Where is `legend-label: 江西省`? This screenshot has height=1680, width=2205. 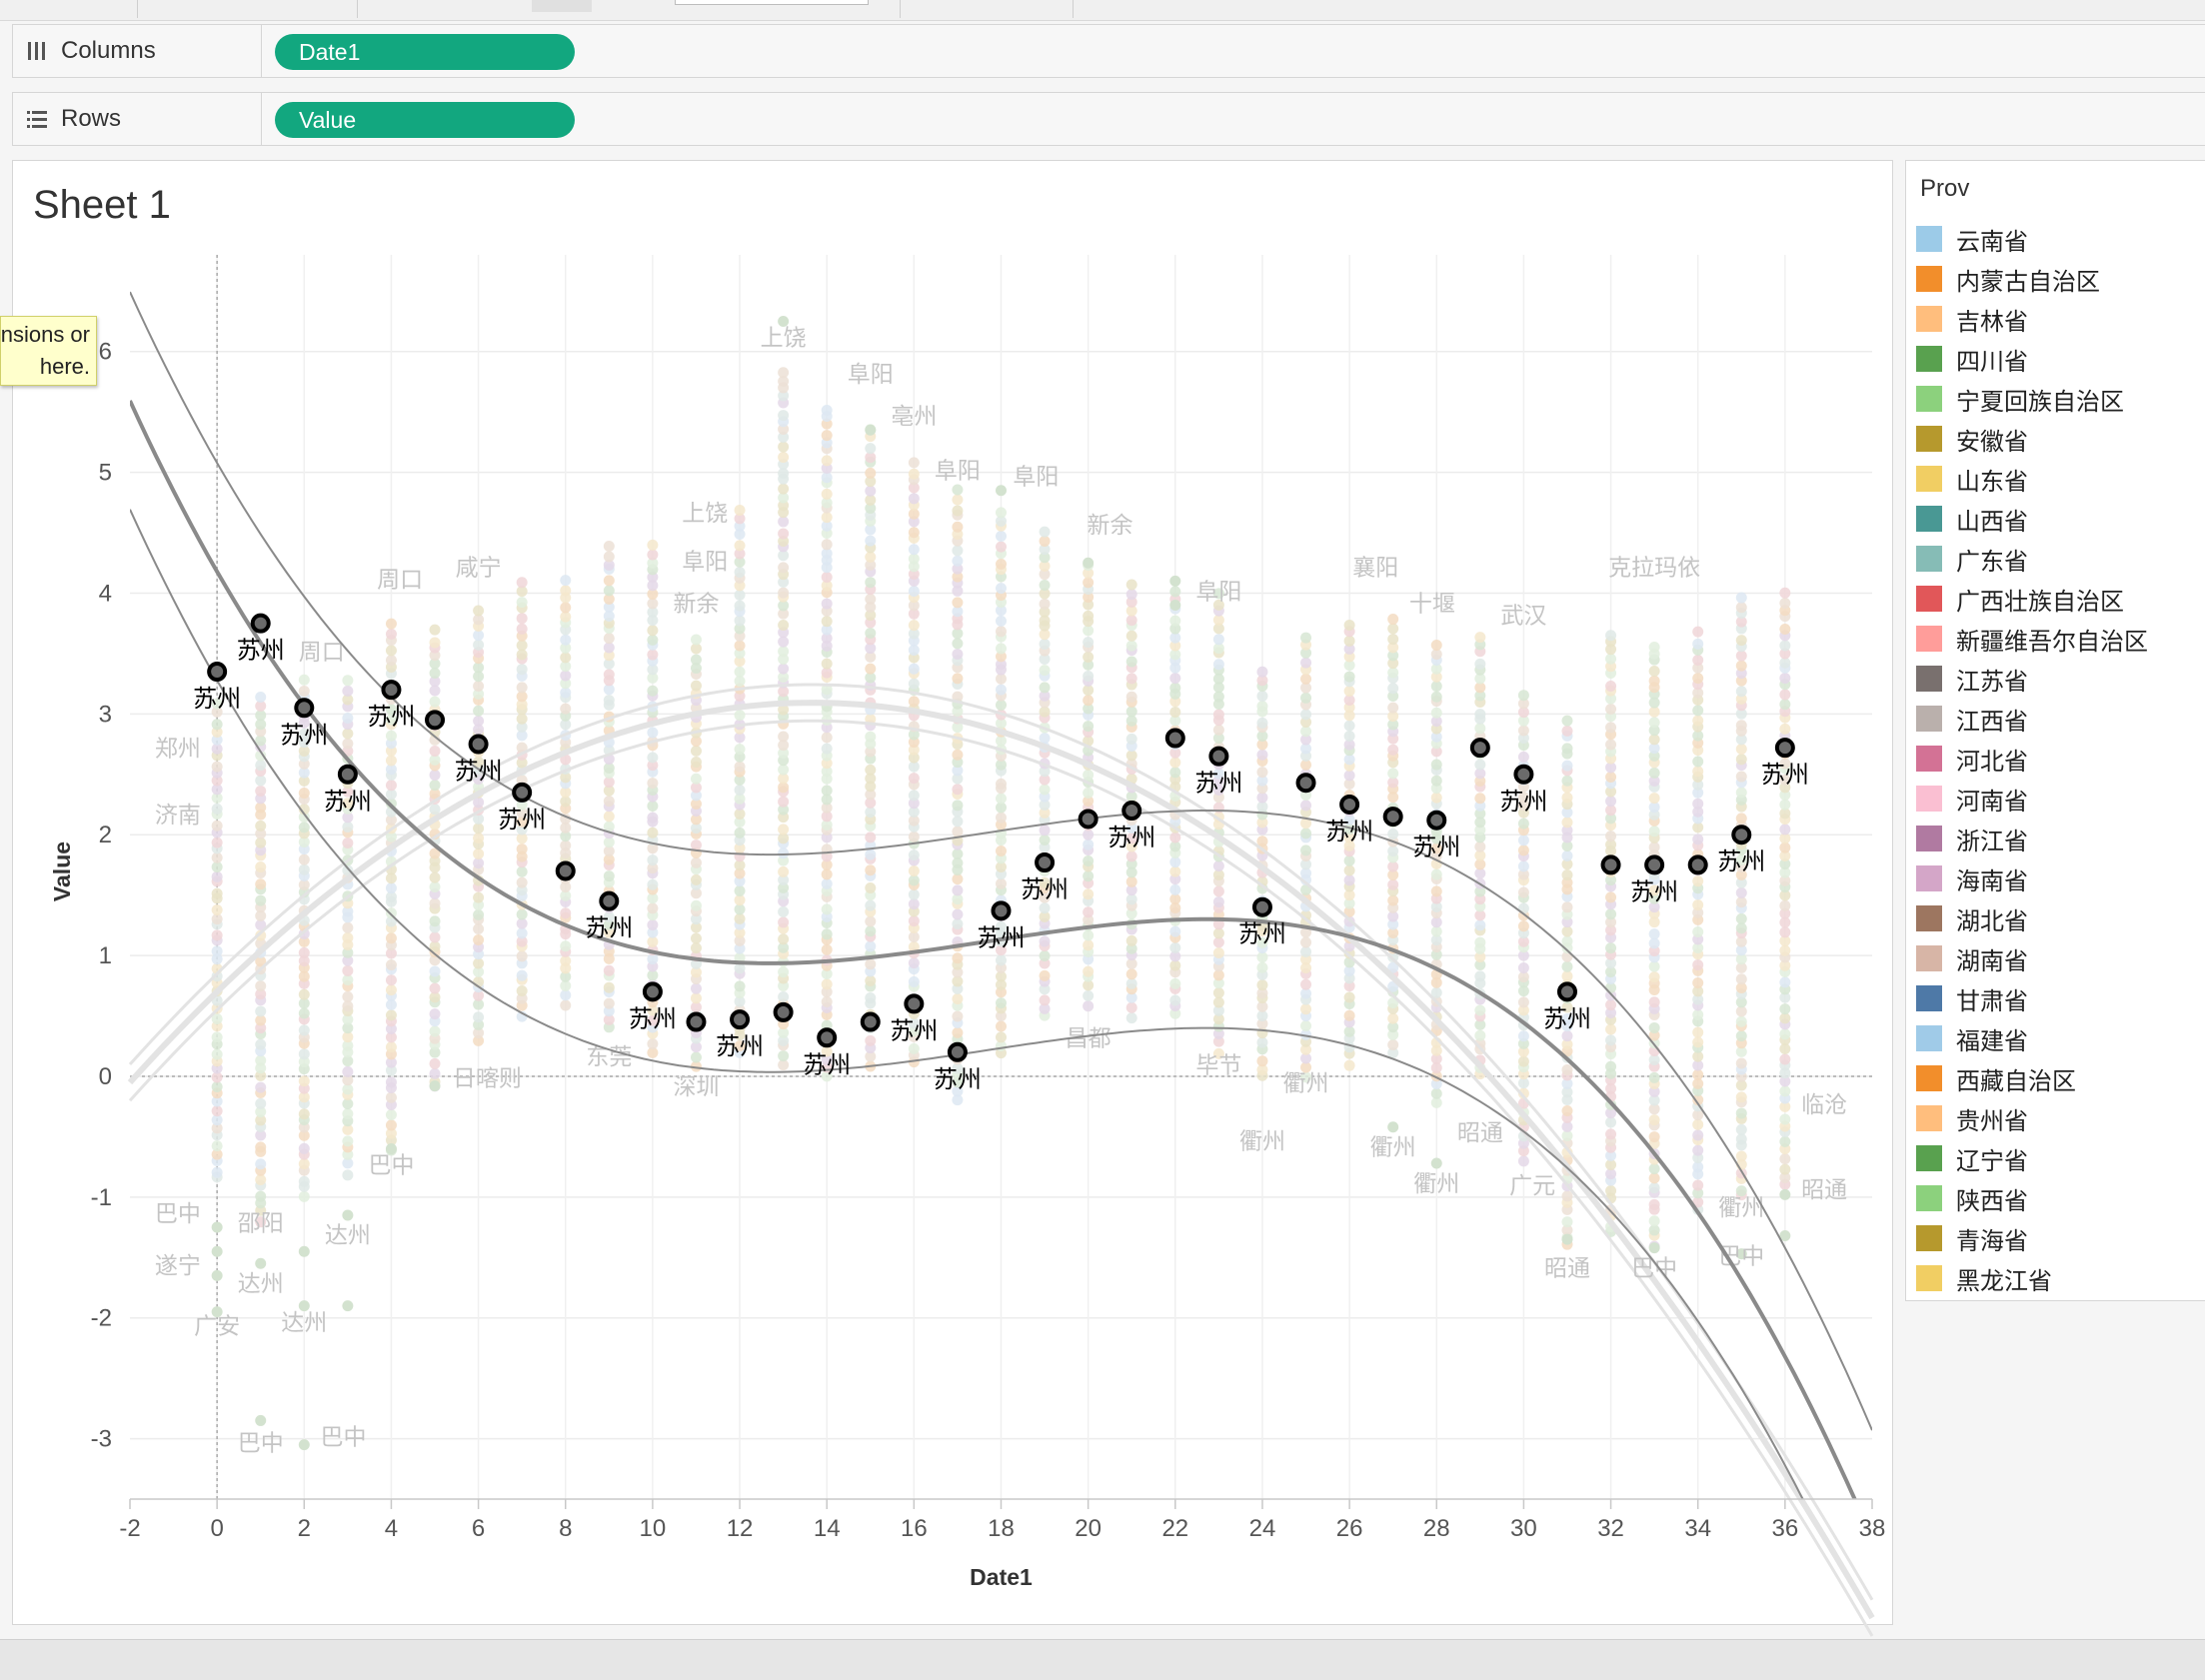
legend-label: 江西省 is located at coordinates (1992, 722).